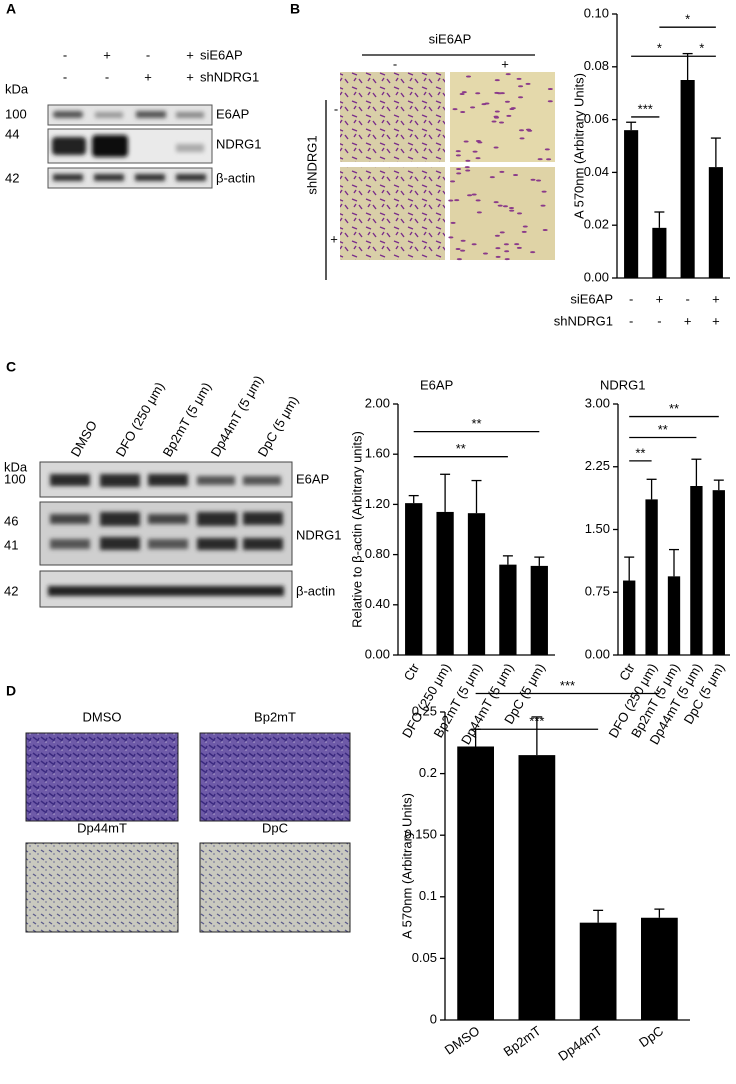  I want to click on lane-label: DpC (5 μm), so click(278, 426).